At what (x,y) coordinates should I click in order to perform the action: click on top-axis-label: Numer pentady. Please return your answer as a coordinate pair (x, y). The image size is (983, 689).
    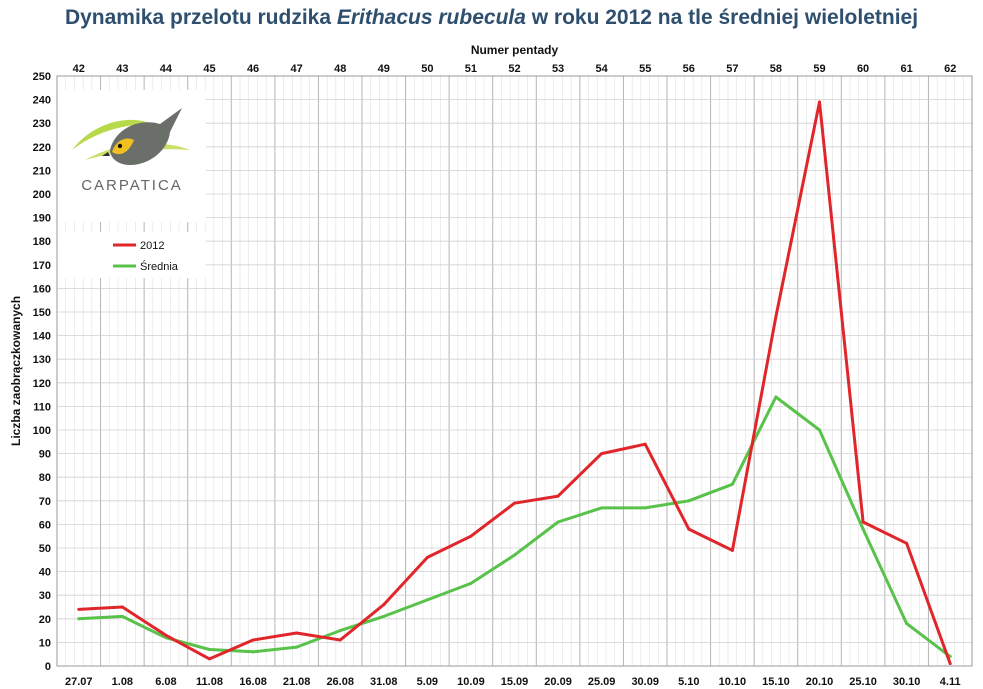
    Looking at the image, I should click on (515, 50).